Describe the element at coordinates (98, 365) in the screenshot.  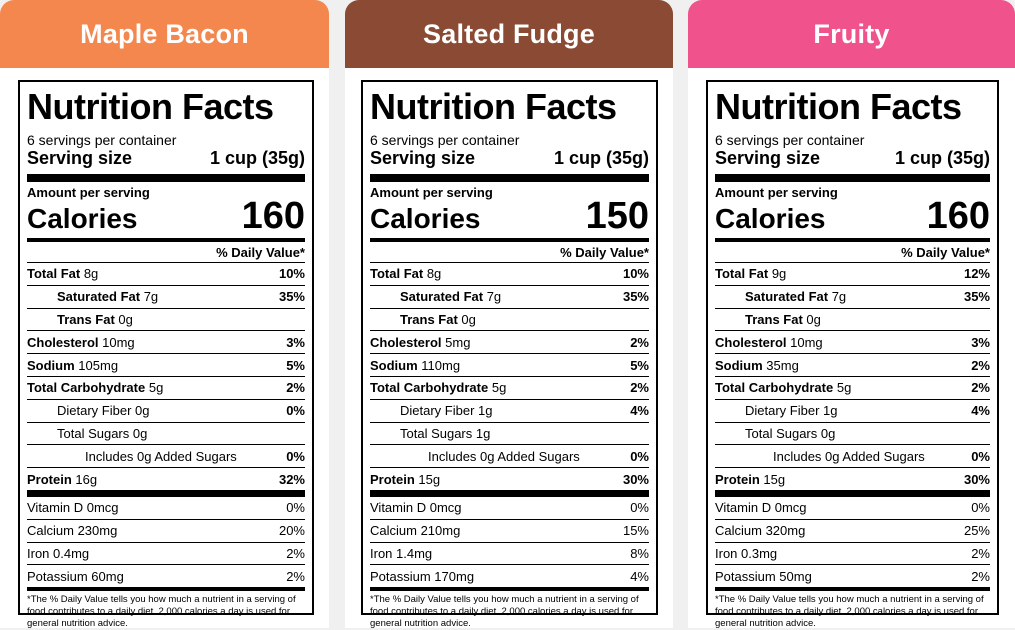
I see `nutrient-amount: 105mg` at that location.